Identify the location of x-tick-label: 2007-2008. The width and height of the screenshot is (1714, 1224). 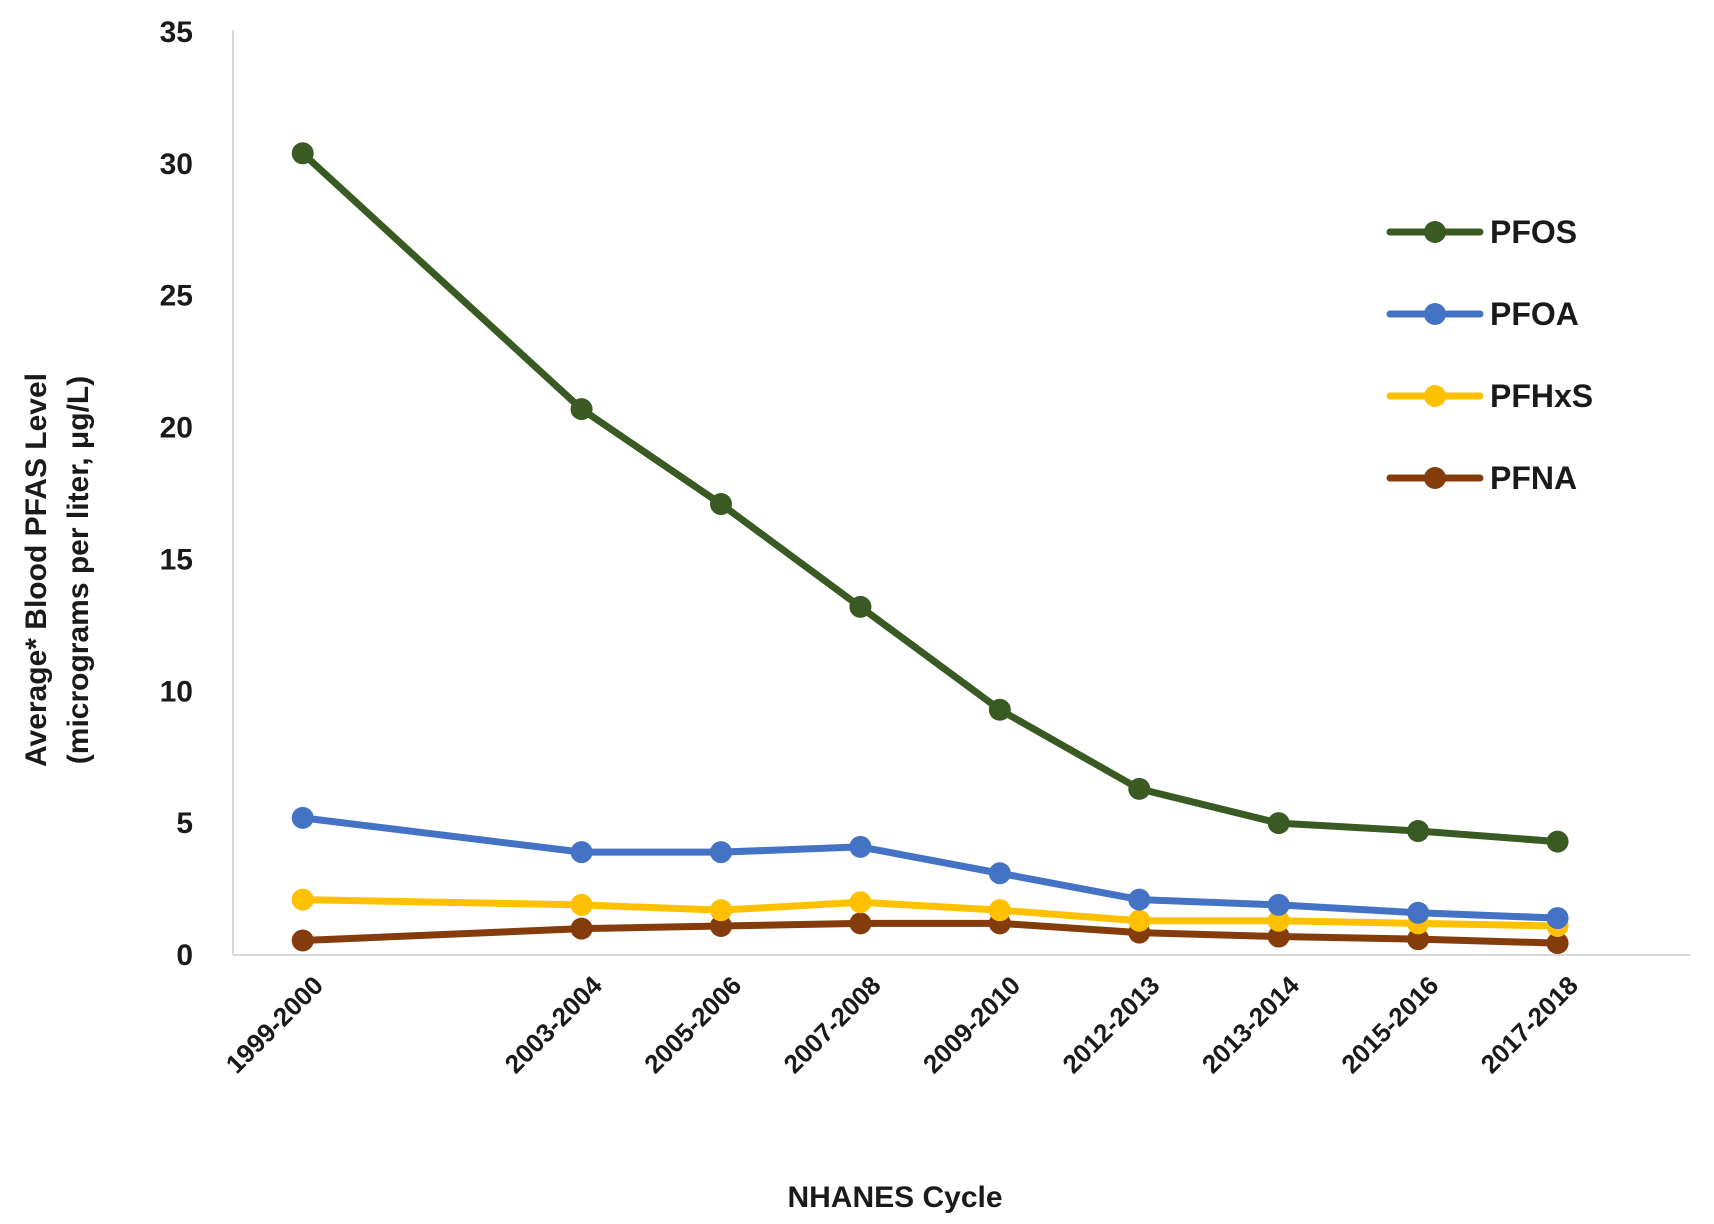
(832, 1024).